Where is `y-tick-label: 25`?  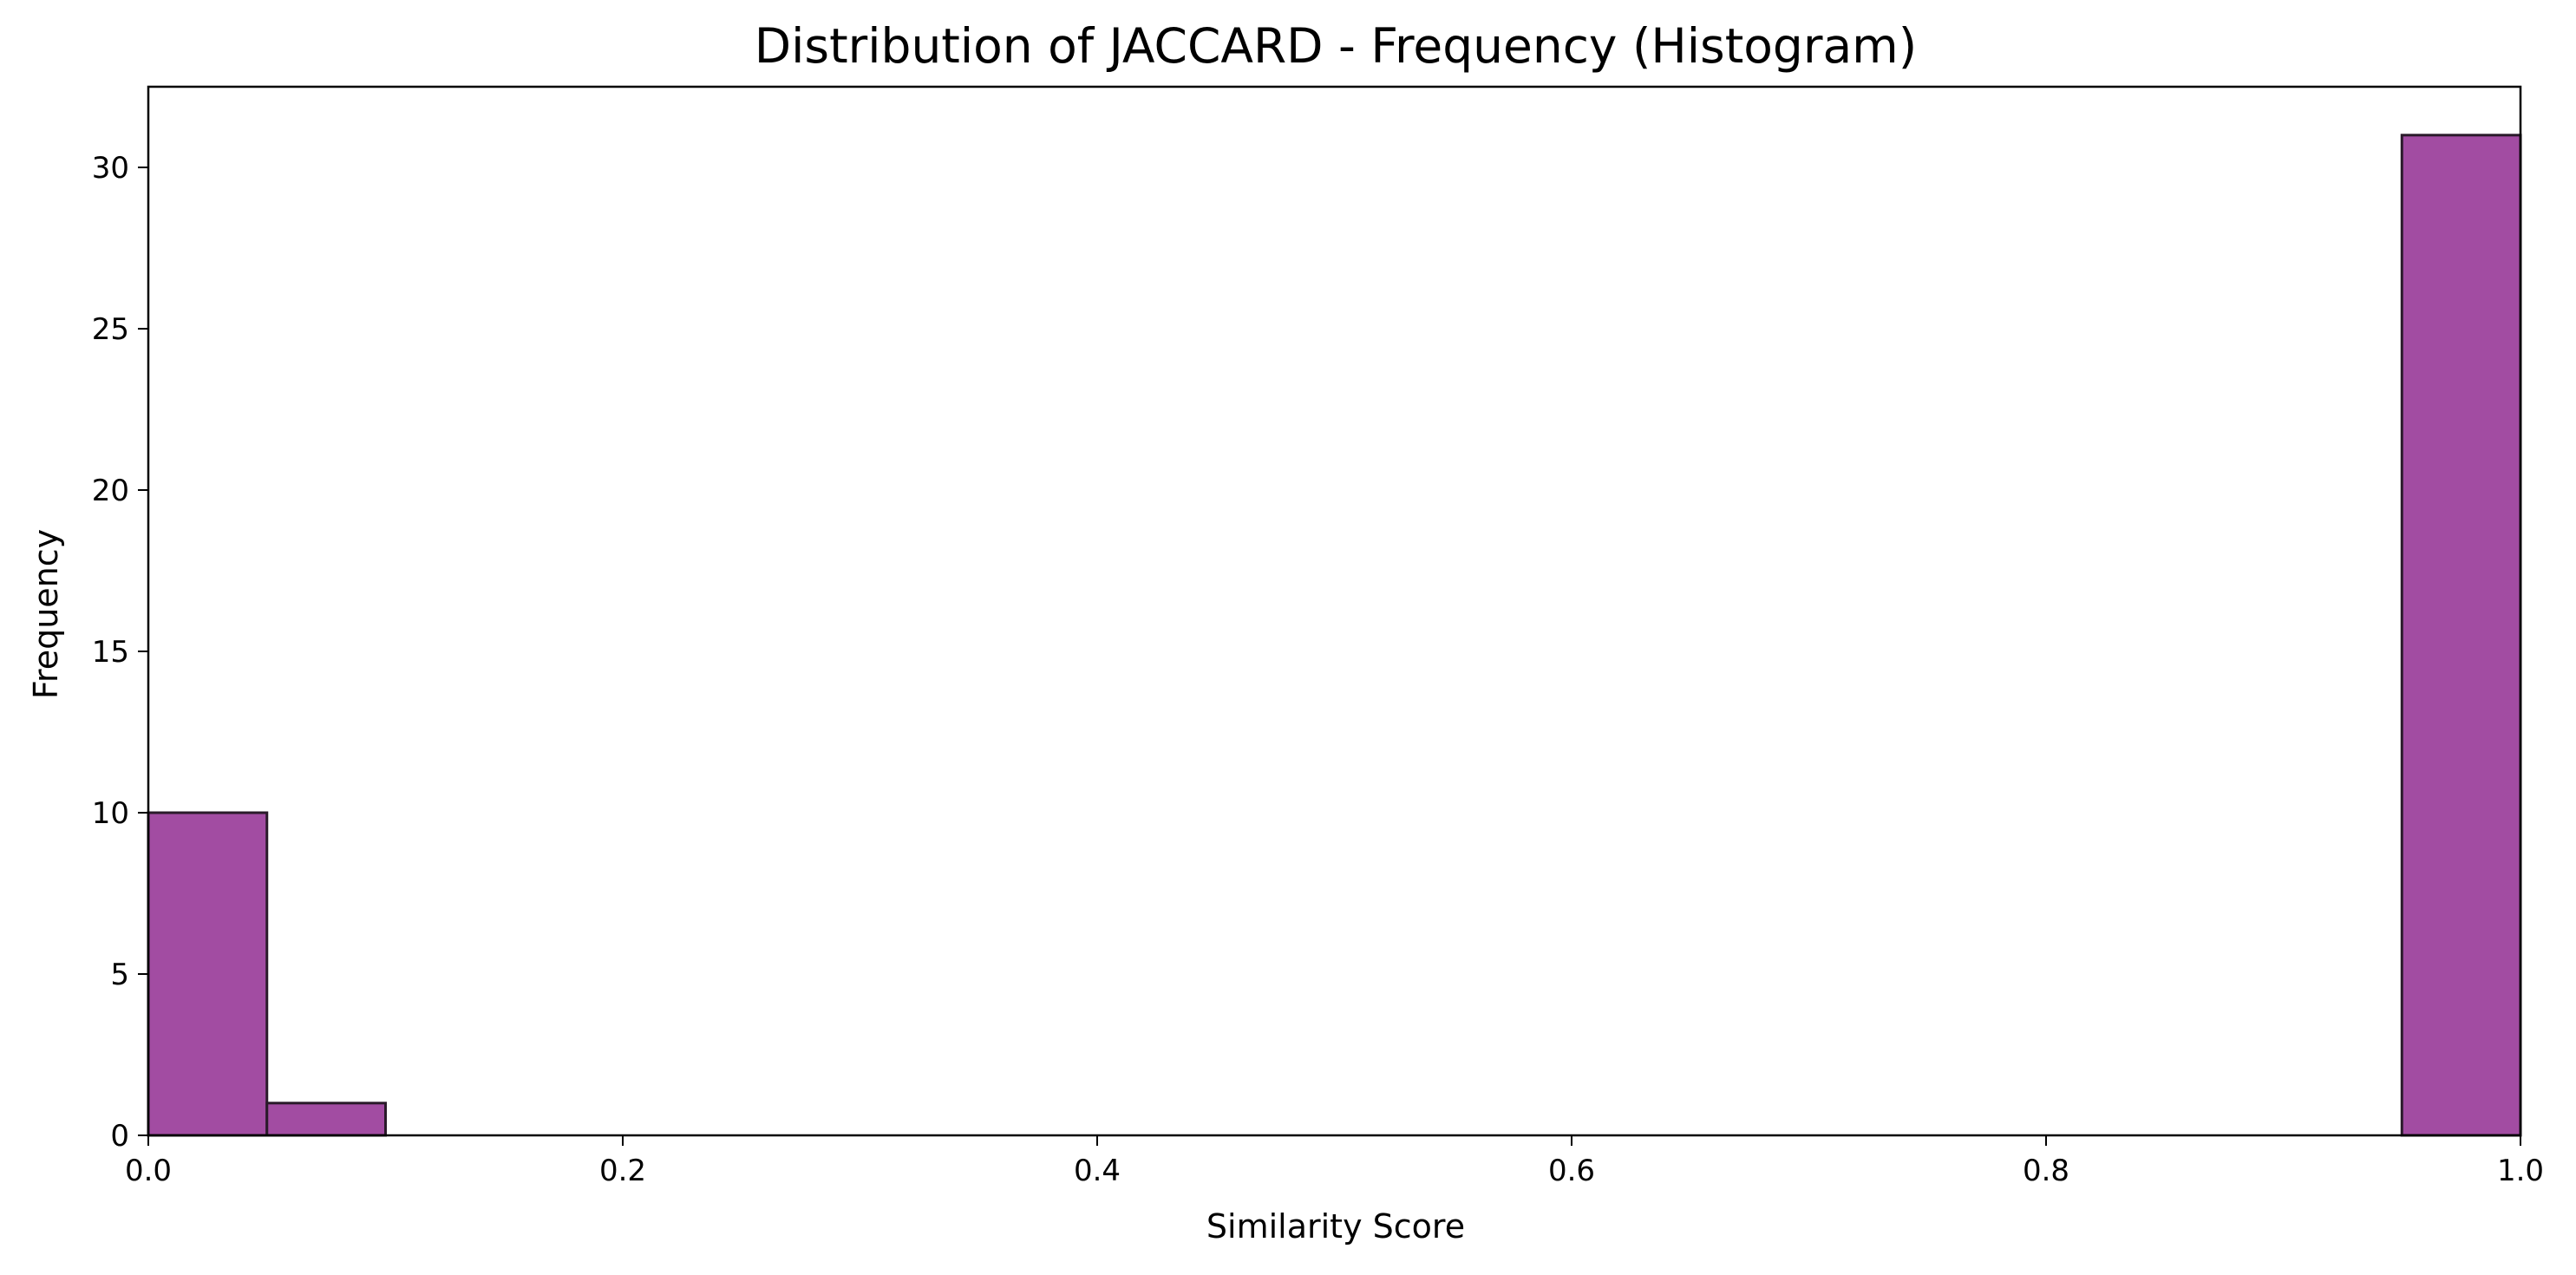
y-tick-label: 25 is located at coordinates (110, 329).